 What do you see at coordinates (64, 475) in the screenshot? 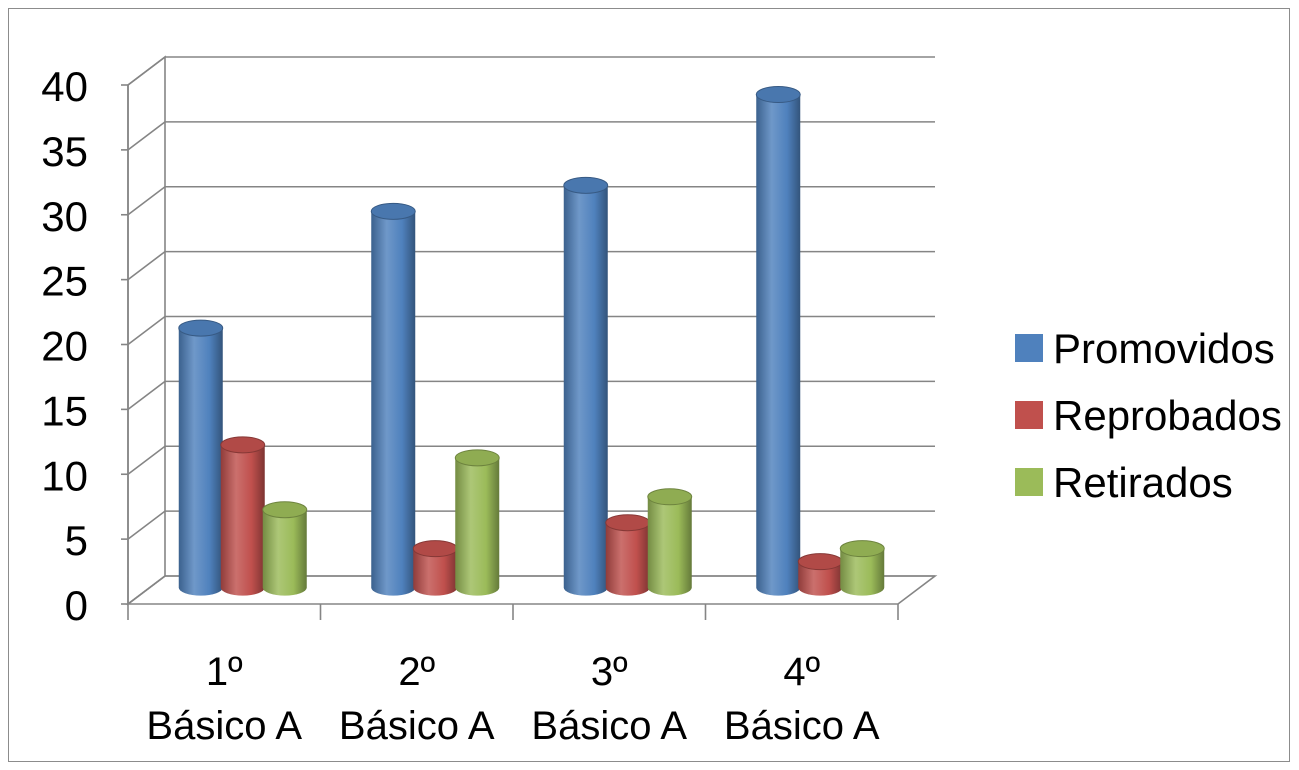
I see `y-tick-label: 10` at bounding box center [64, 475].